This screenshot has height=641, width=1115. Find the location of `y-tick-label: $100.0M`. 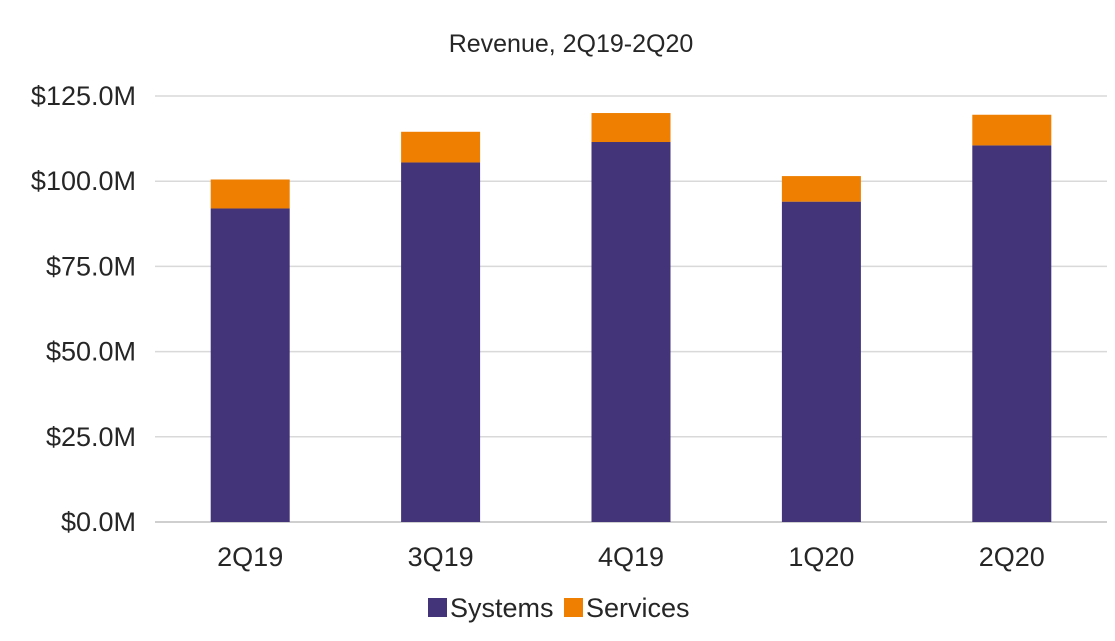

y-tick-label: $100.0M is located at coordinates (83, 181).